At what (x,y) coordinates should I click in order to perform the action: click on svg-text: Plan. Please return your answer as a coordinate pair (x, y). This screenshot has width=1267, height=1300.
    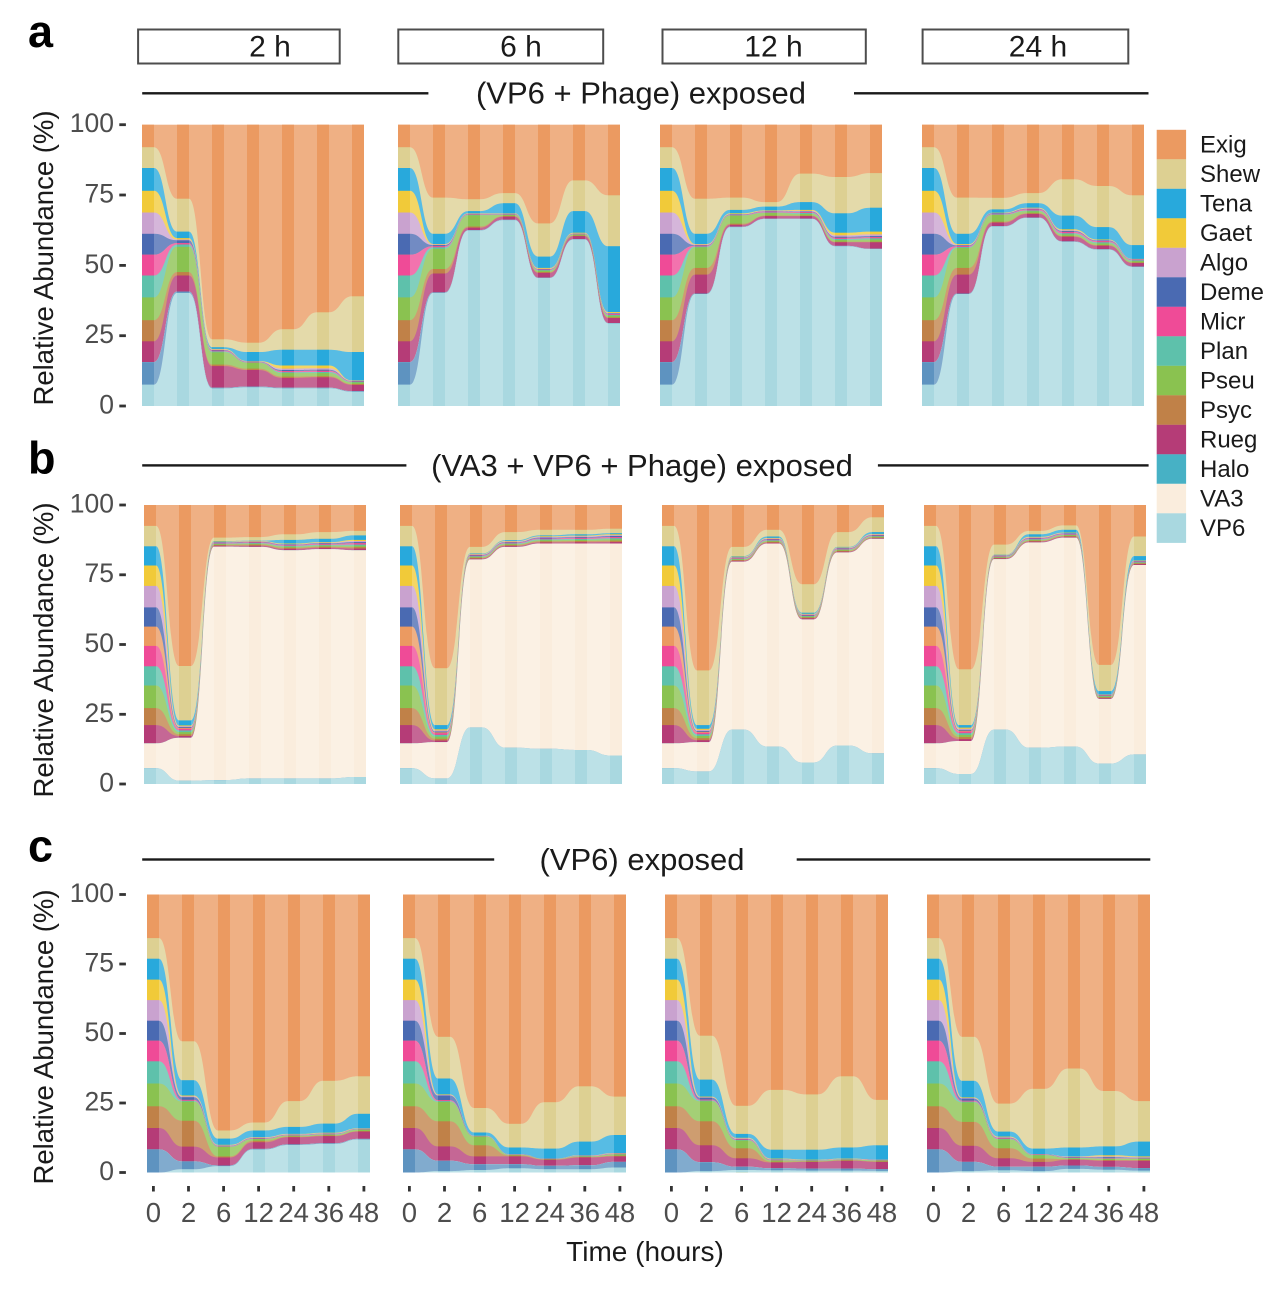
    Looking at the image, I should click on (1224, 351).